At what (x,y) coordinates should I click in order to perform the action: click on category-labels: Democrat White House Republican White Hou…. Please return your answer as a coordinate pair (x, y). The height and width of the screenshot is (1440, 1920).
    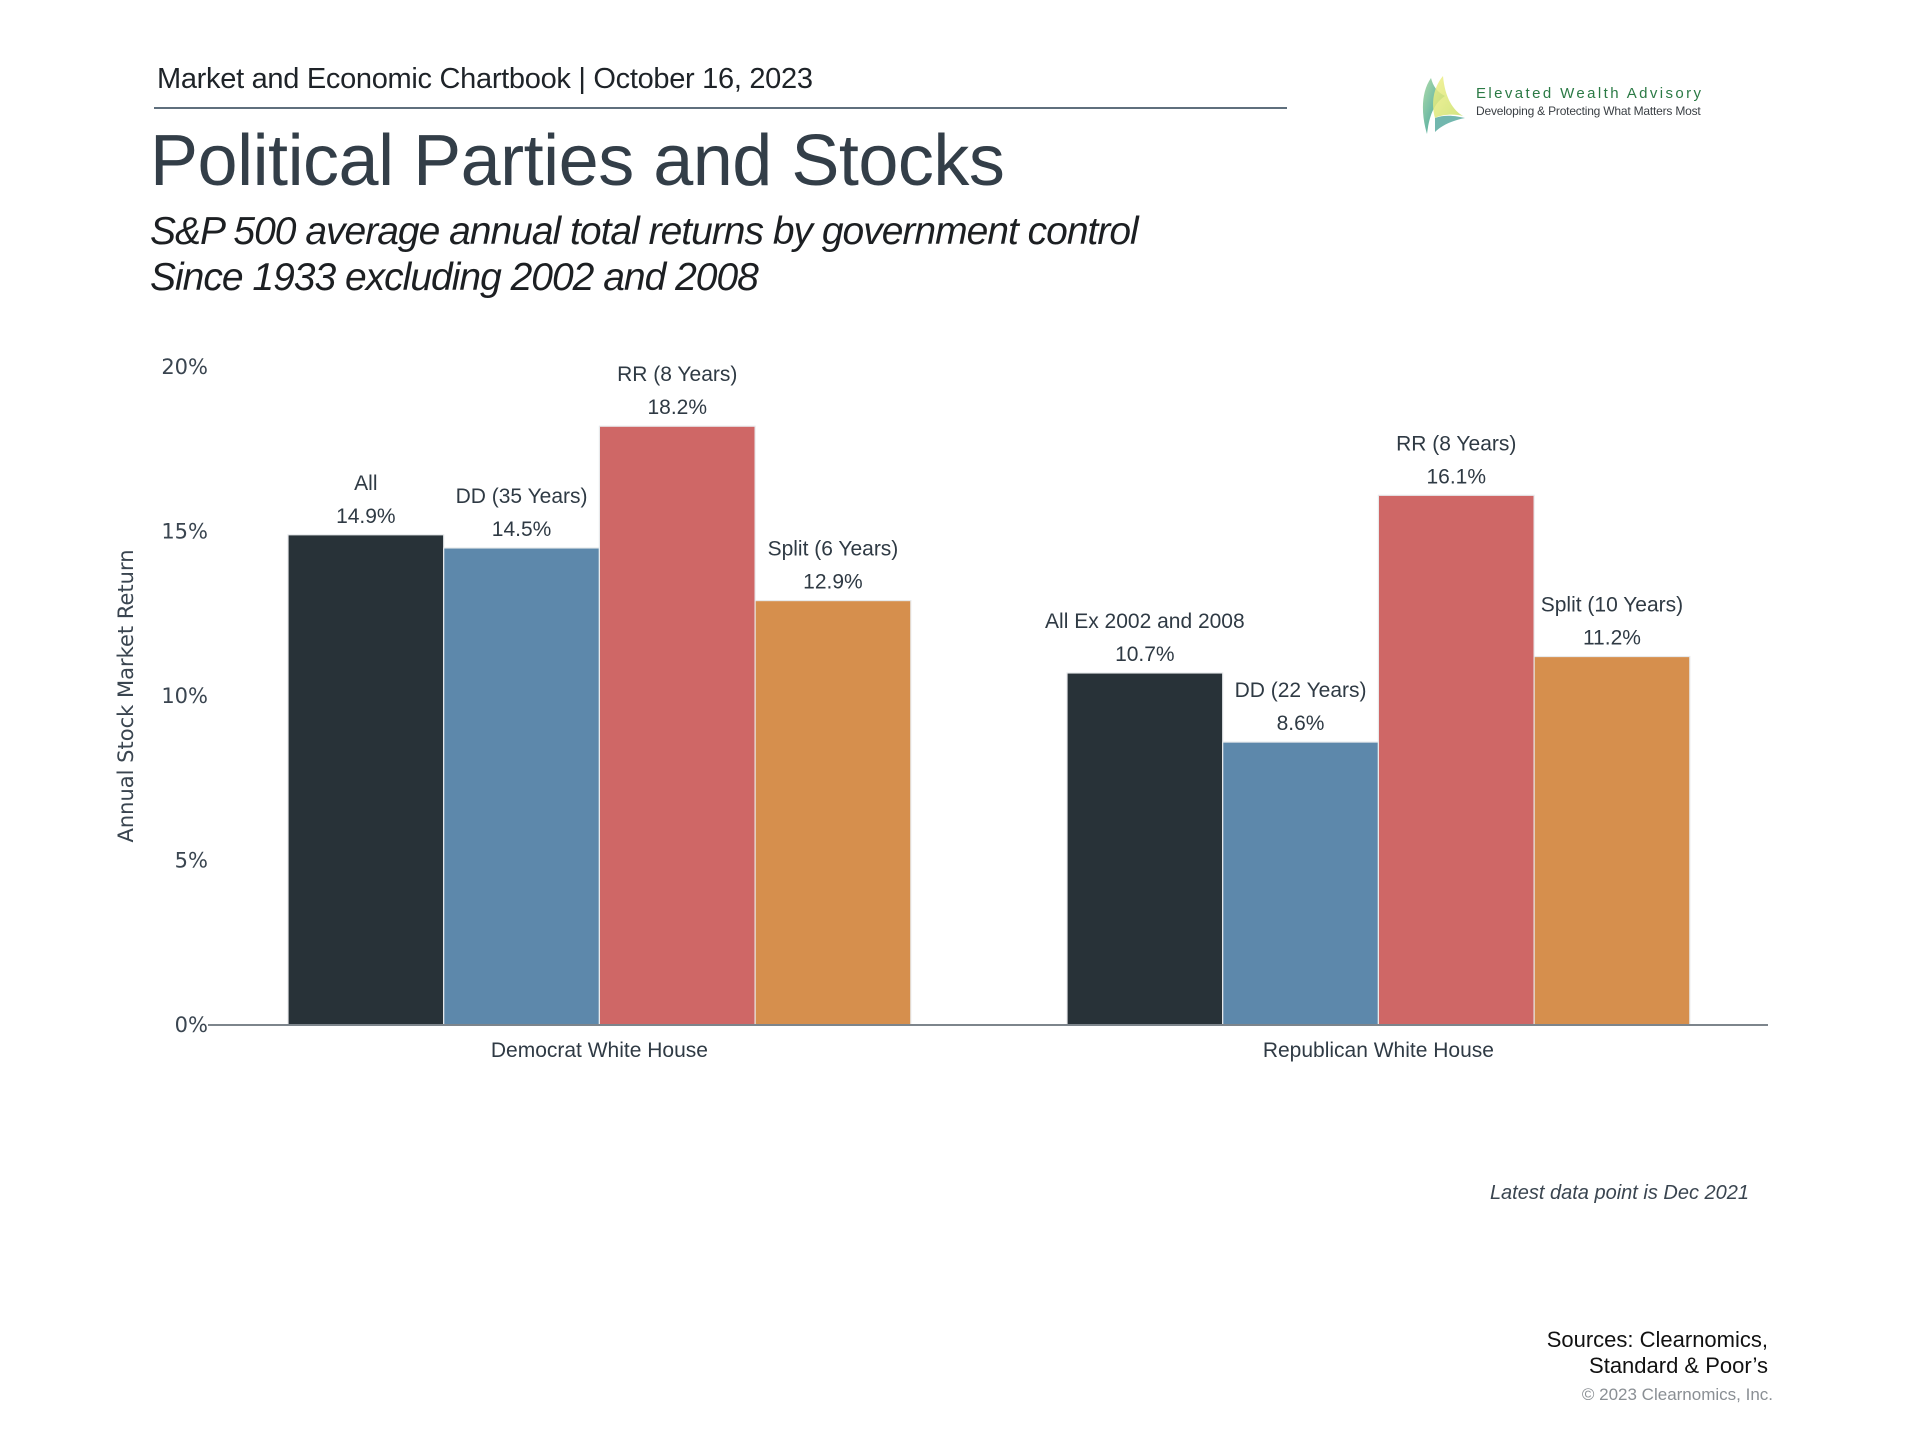
    Looking at the image, I should click on (992, 1050).